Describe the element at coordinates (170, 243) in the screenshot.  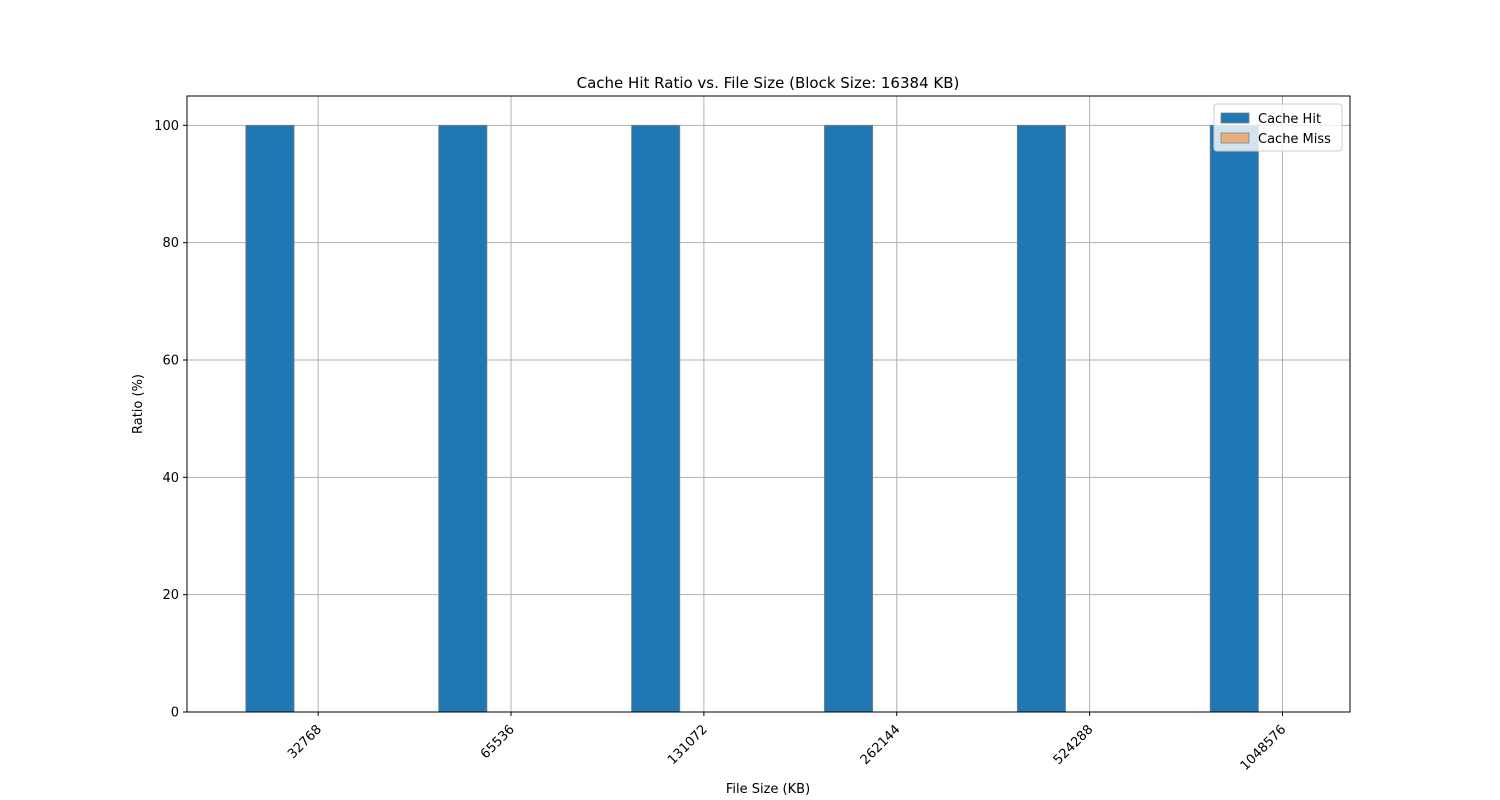
I see `y-tick-label: 80` at that location.